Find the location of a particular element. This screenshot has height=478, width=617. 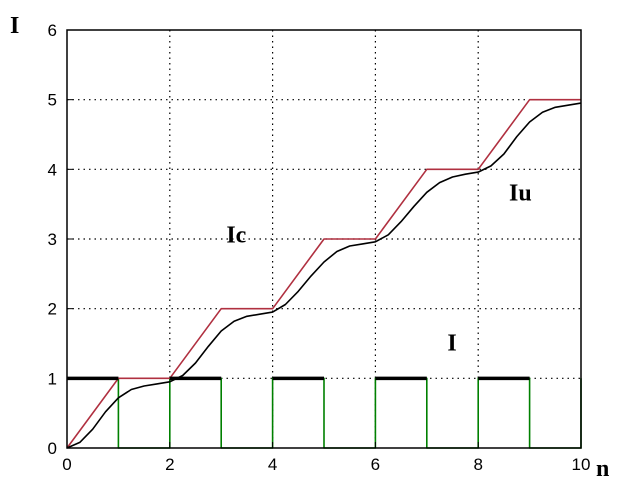

y-tick-label-6: 6 is located at coordinates (52, 30).